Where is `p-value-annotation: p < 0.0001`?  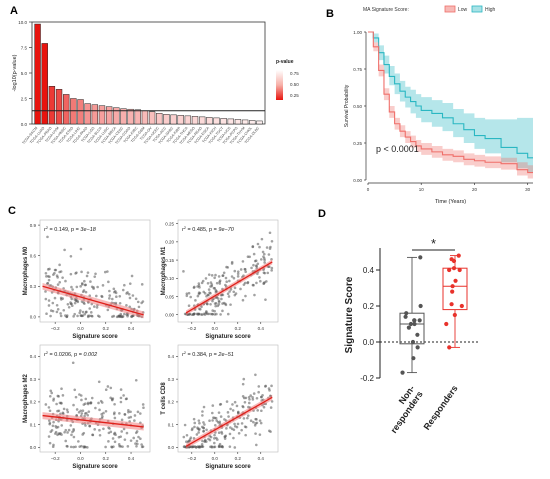
p-value-annotation: p < 0.0001 is located at coordinates (397, 149).